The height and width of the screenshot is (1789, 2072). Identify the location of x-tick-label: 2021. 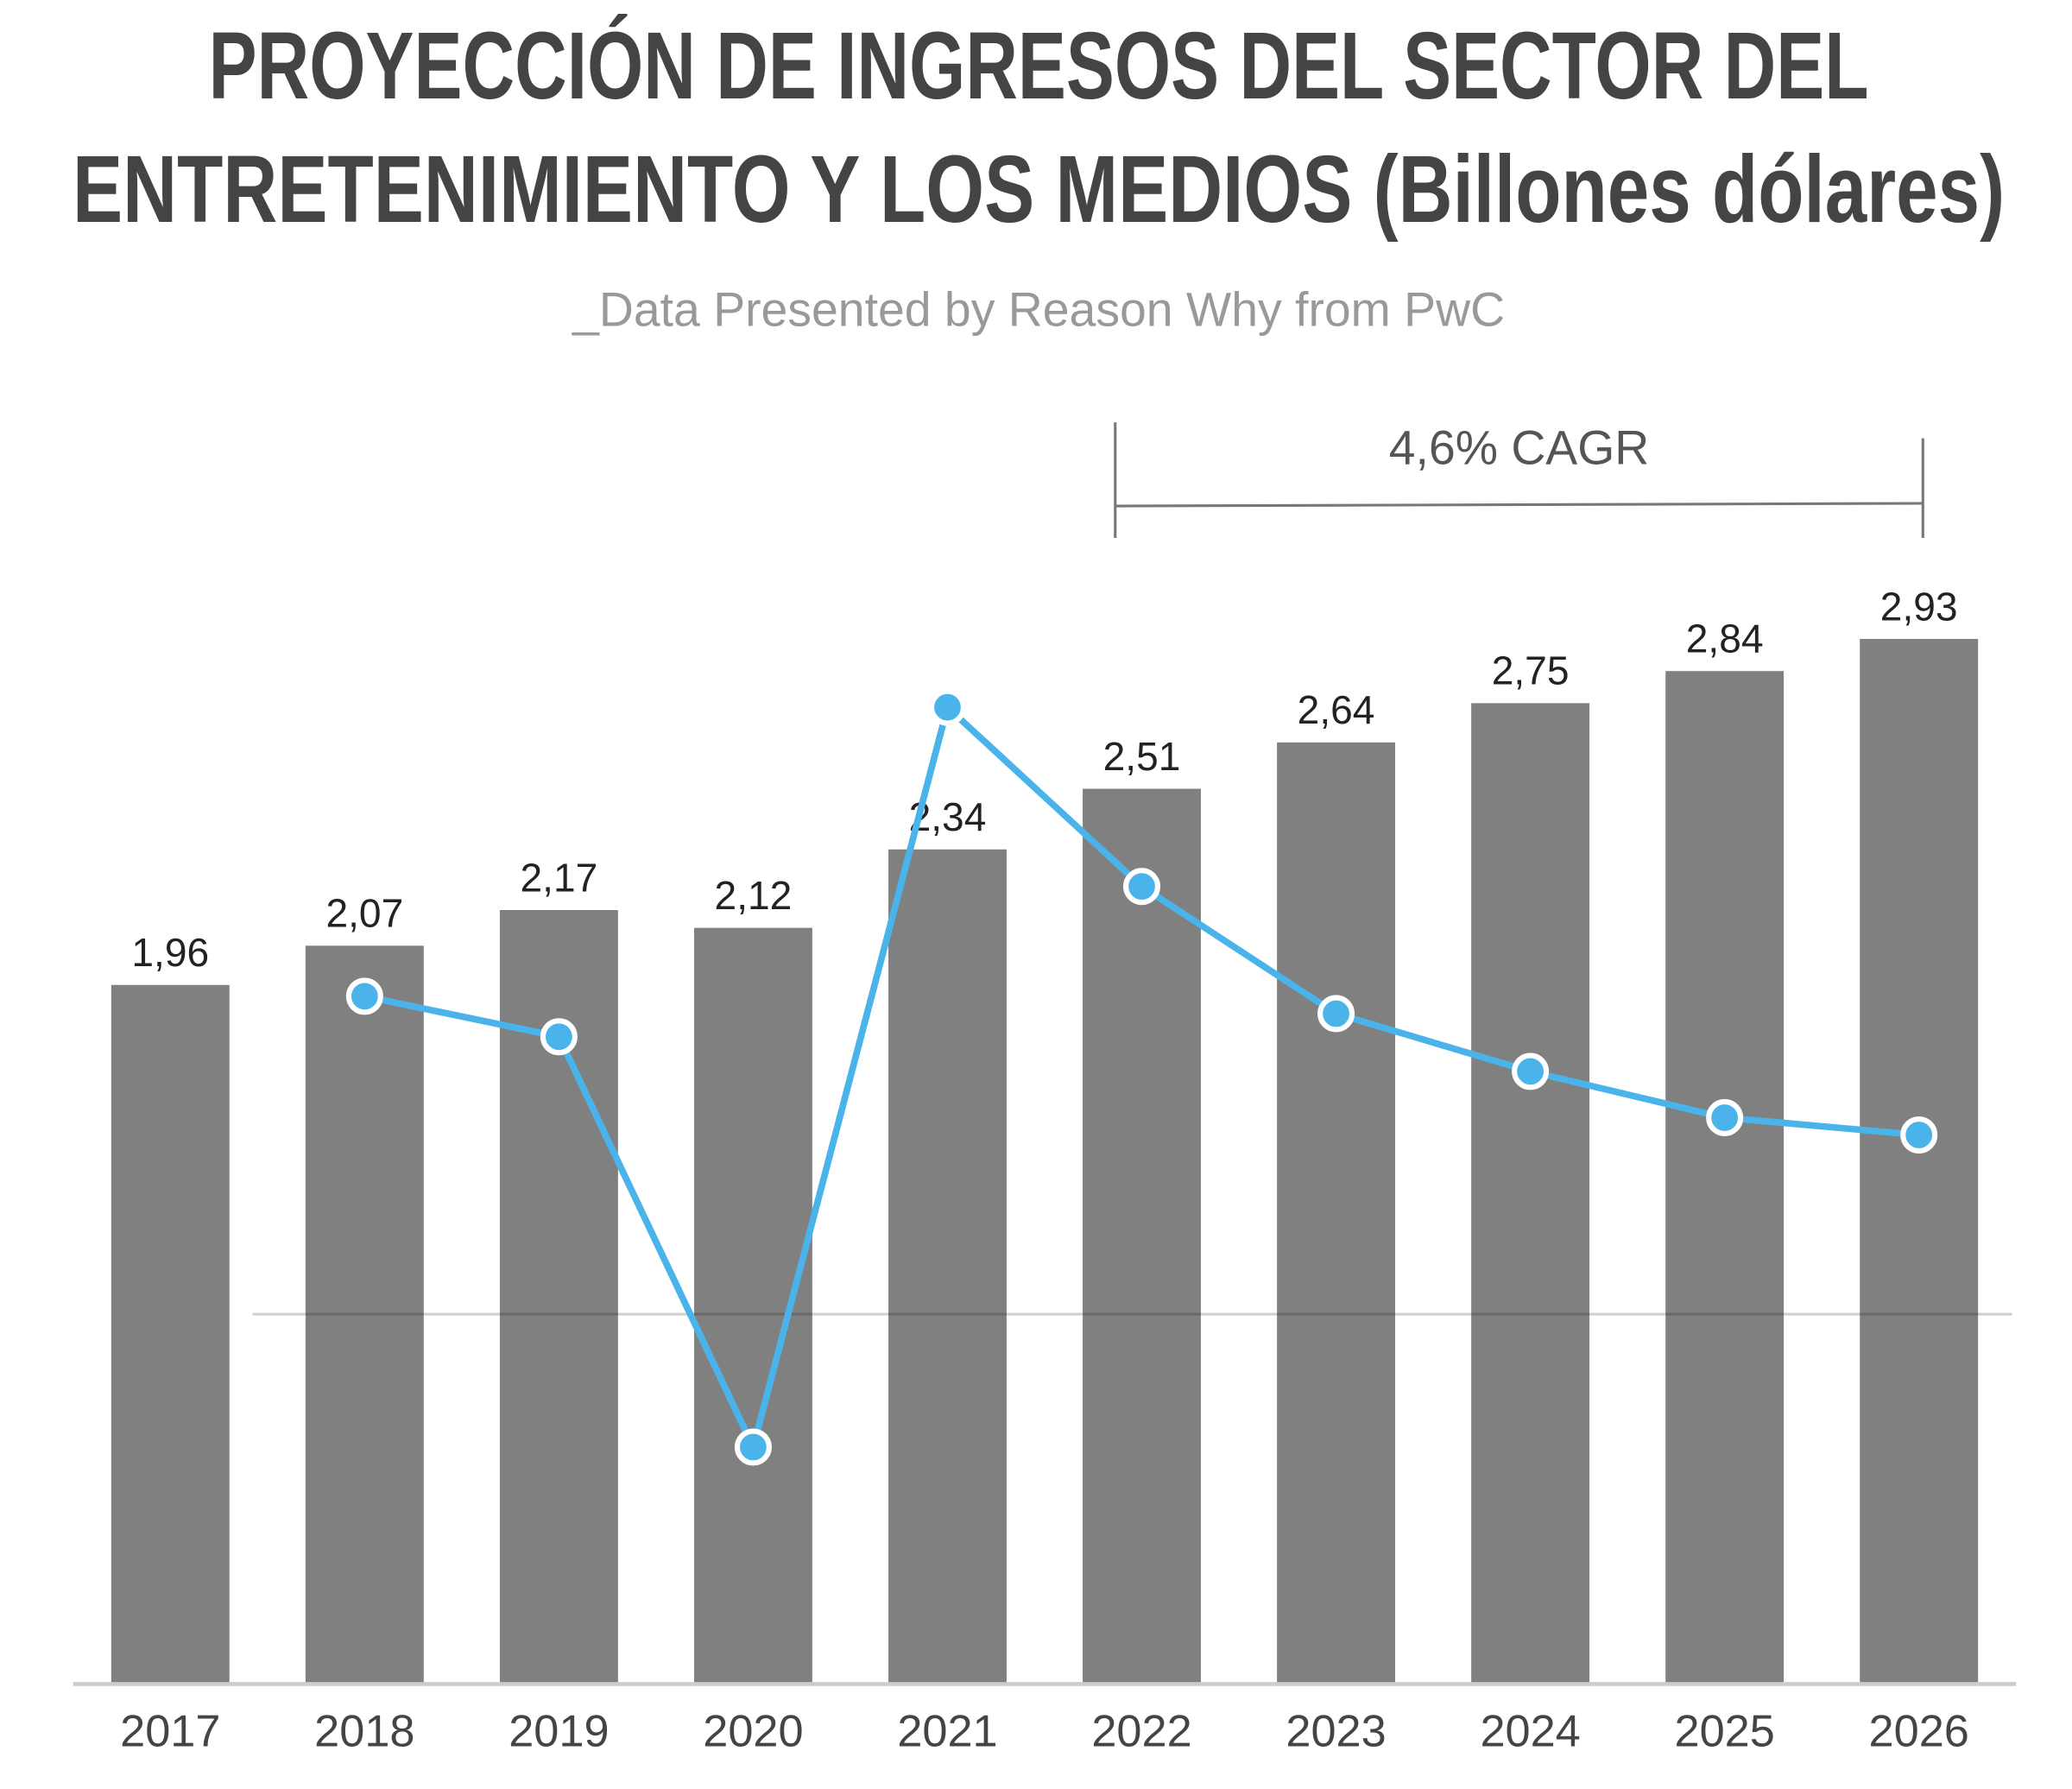
(947, 1732).